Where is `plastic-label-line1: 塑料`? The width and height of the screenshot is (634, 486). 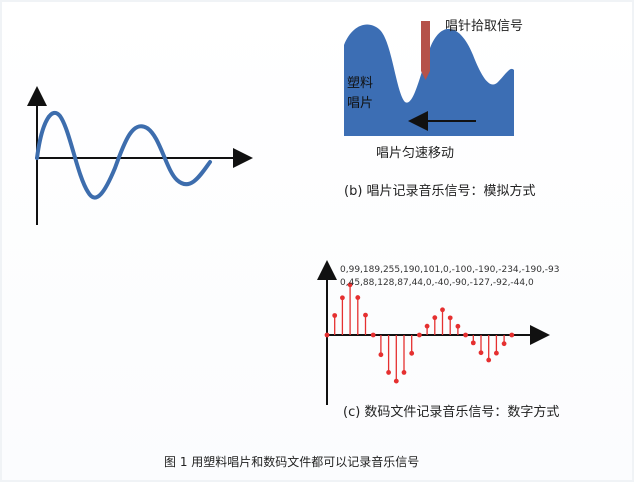
plastic-label-line1: 塑料 is located at coordinates (360, 83).